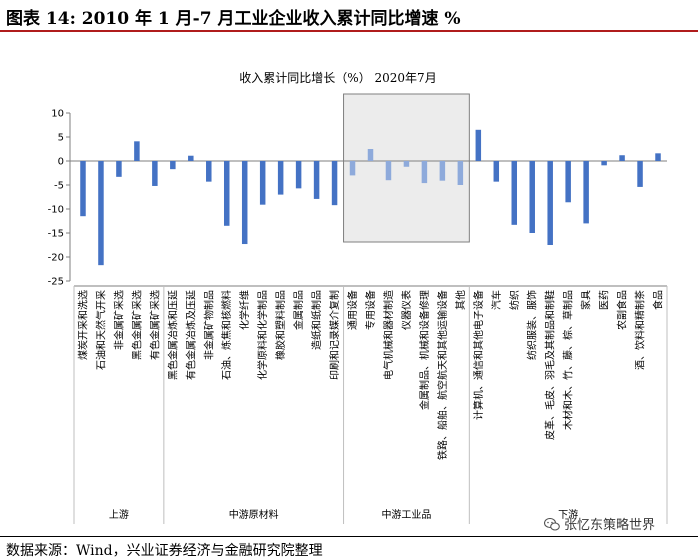 This screenshot has height=560, width=698. Describe the element at coordinates (56, 234) in the screenshot. I see `y-tick-label: -15` at that location.